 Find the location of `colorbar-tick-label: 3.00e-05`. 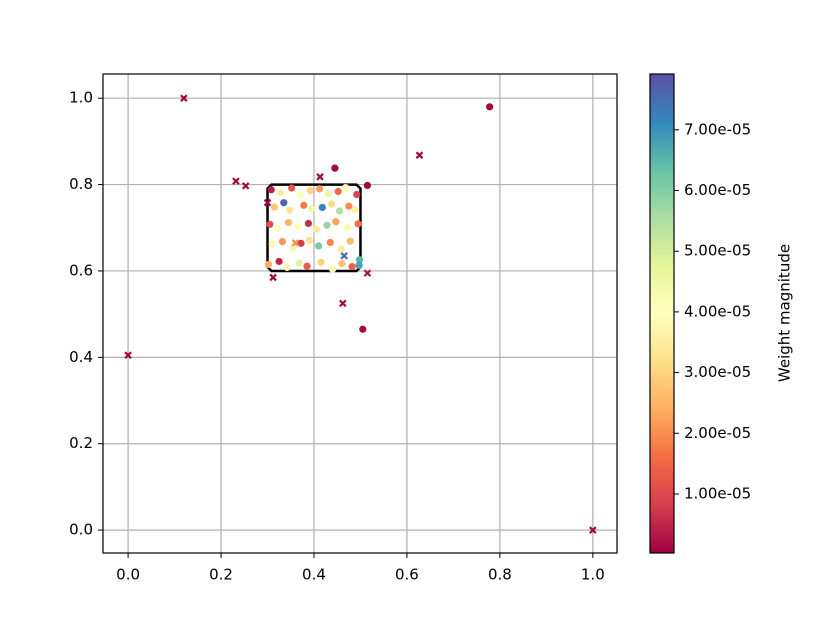

colorbar-tick-label: 3.00e-05 is located at coordinates (717, 372).